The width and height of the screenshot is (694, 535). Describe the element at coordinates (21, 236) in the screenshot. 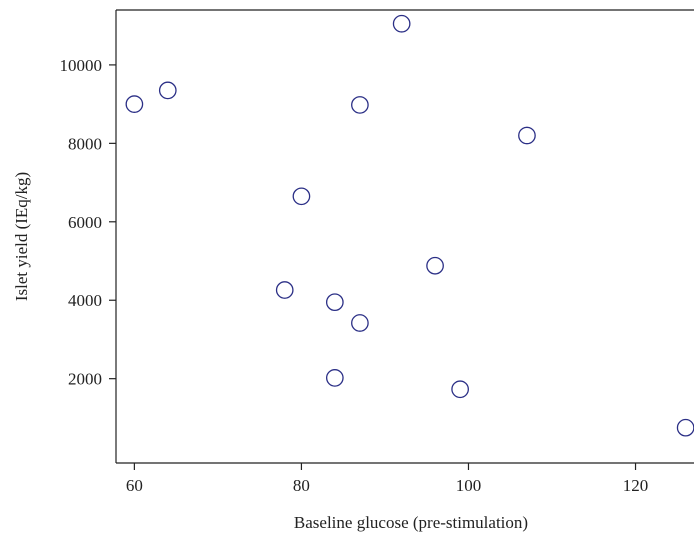

I see `y-axis-title: Islet yield (IEq/kg)` at that location.